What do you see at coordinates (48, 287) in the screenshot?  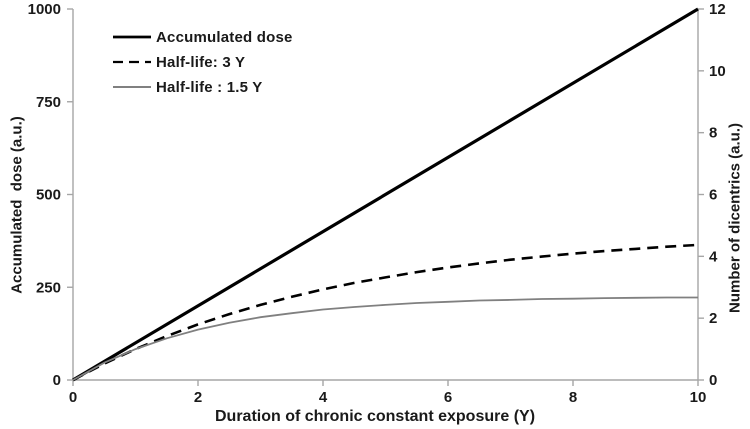 I see `y-axis-left-tick-label: 250` at bounding box center [48, 287].